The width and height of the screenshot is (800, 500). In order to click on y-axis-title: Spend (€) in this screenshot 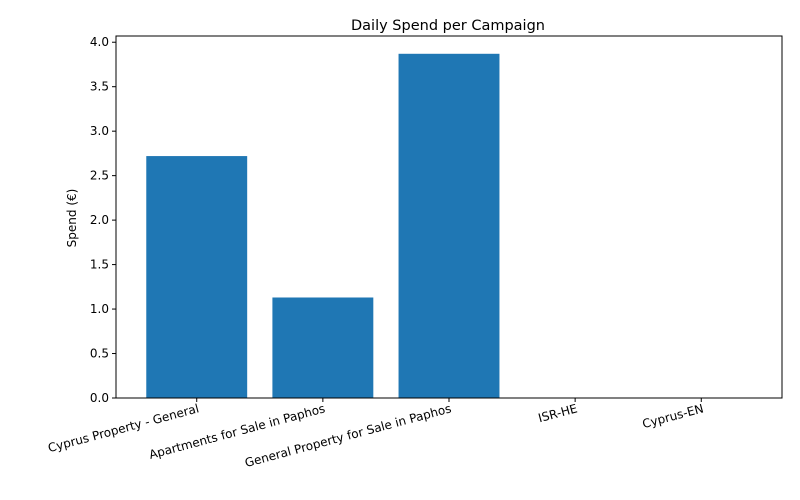, I will do `click(72, 218)`.